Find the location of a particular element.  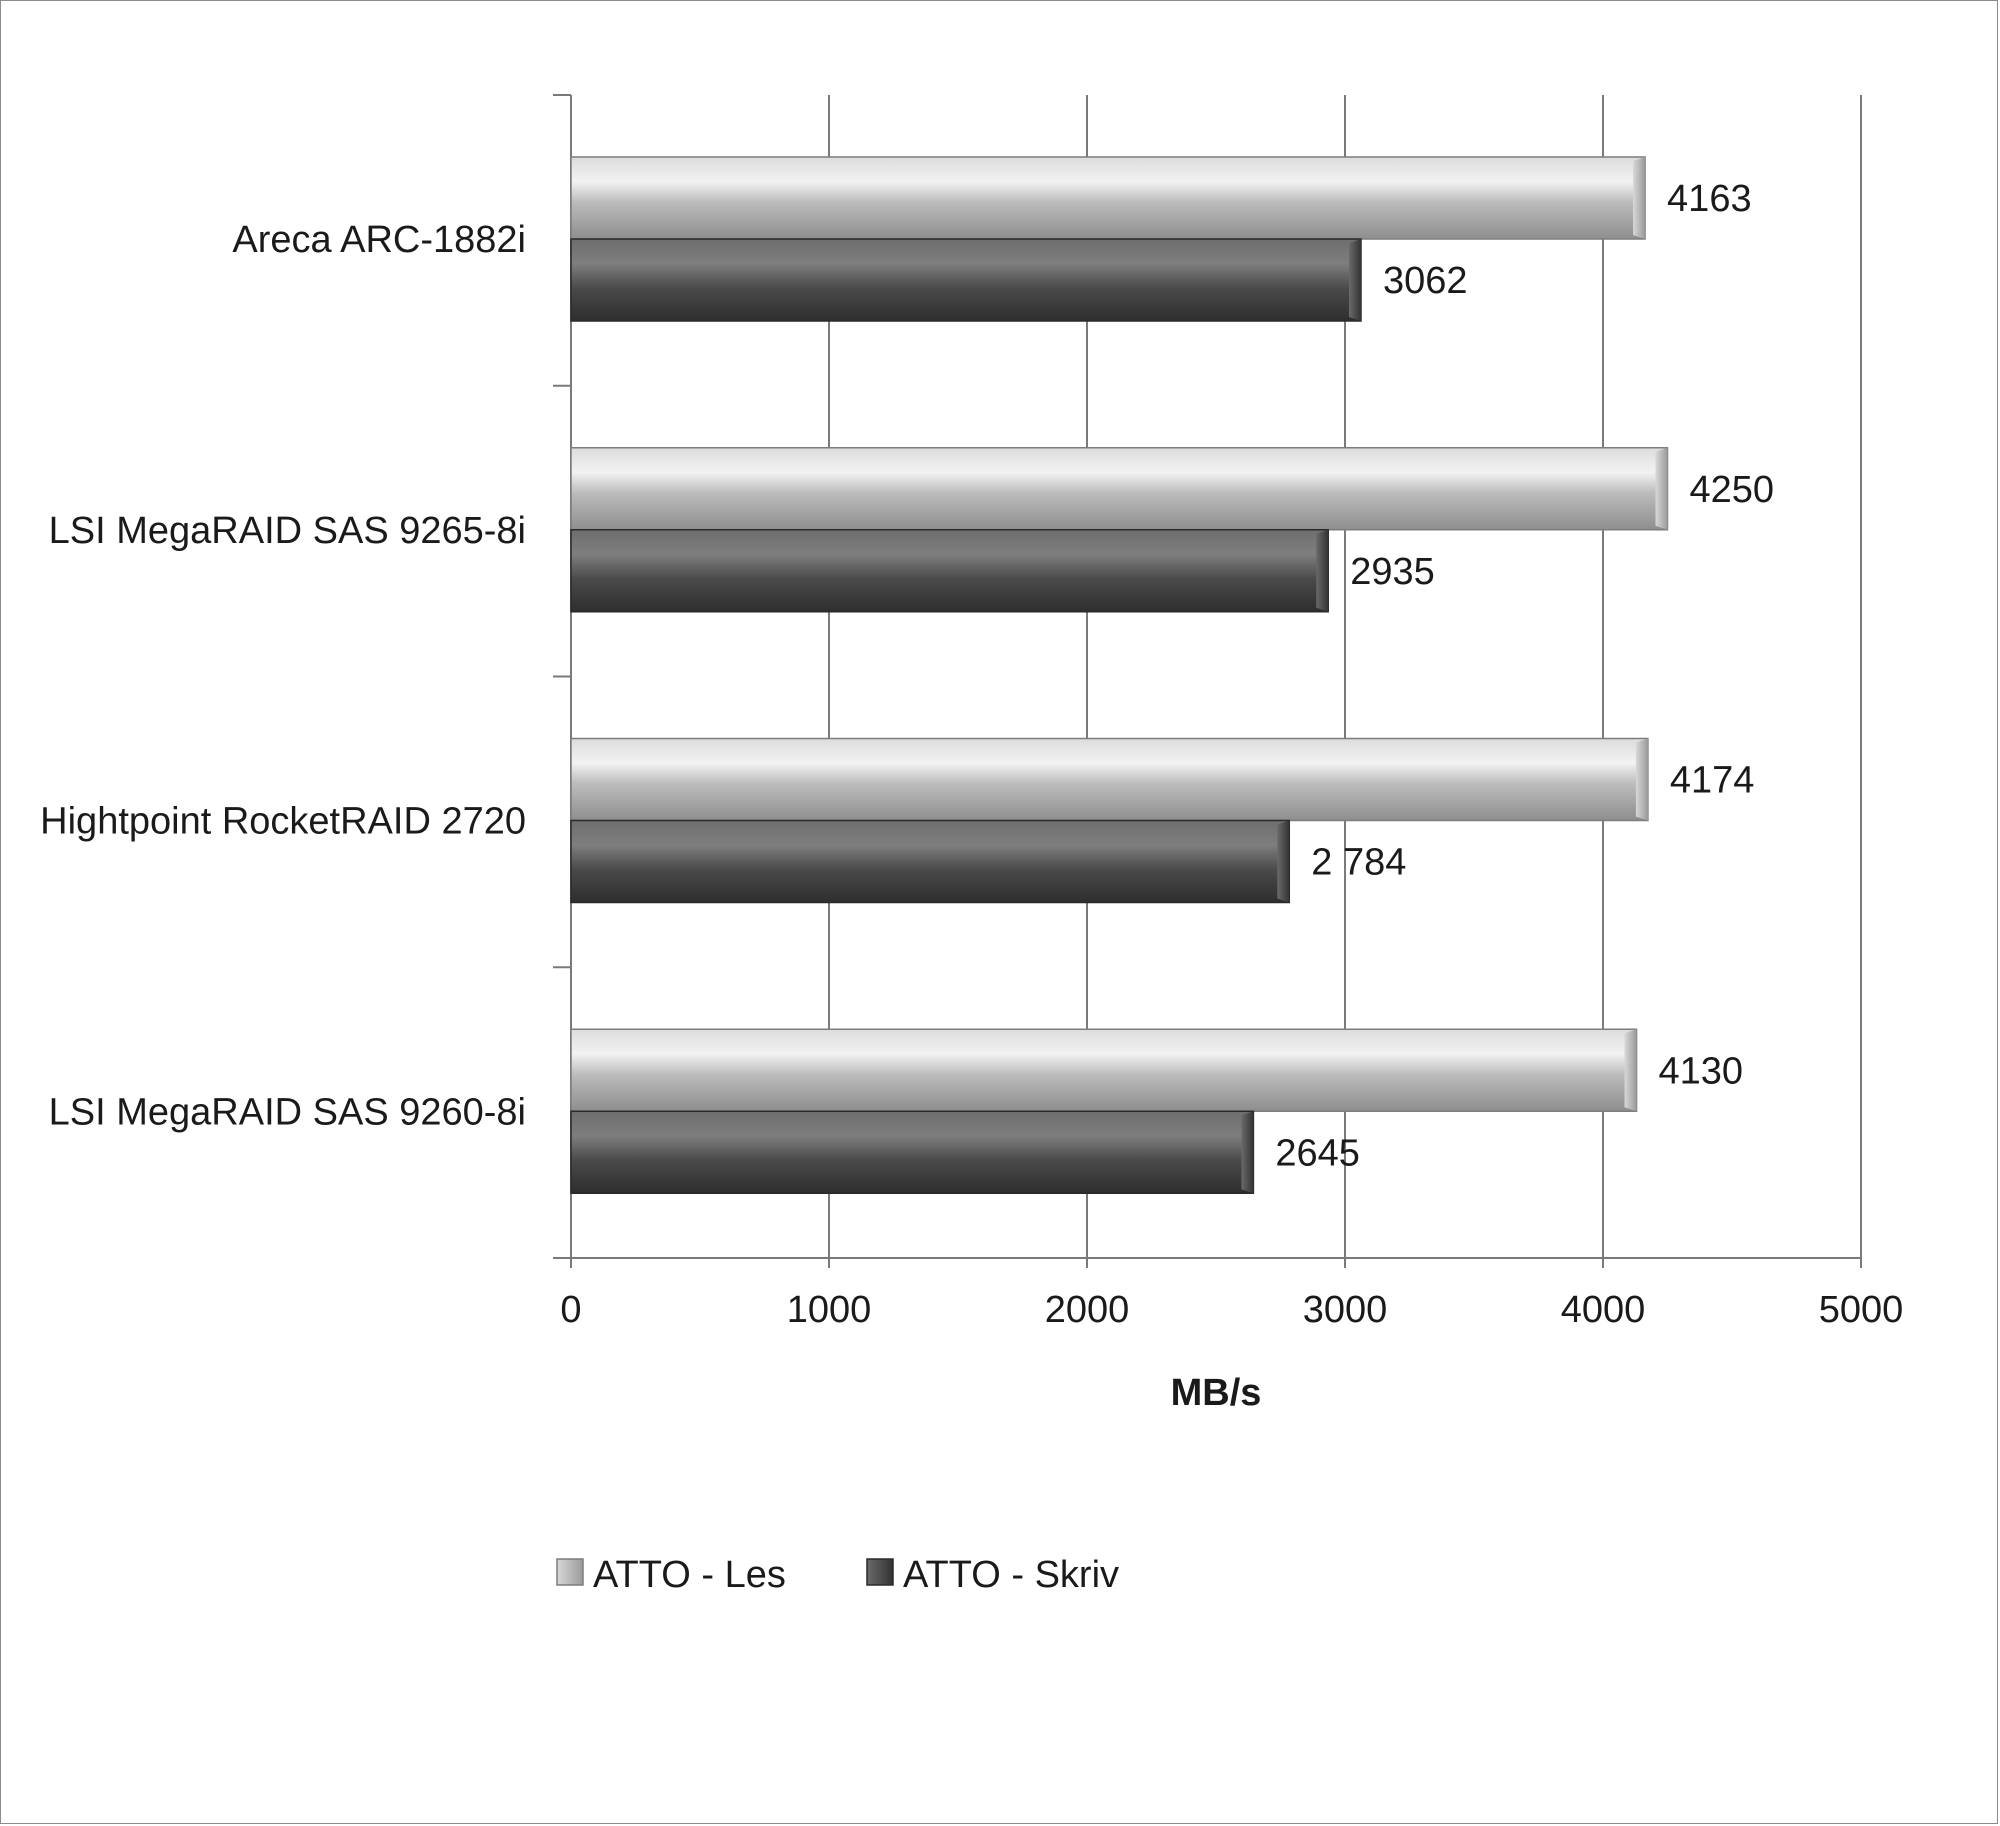

legend-item-skriv: ATTO - Skriv is located at coordinates (992, 1575).